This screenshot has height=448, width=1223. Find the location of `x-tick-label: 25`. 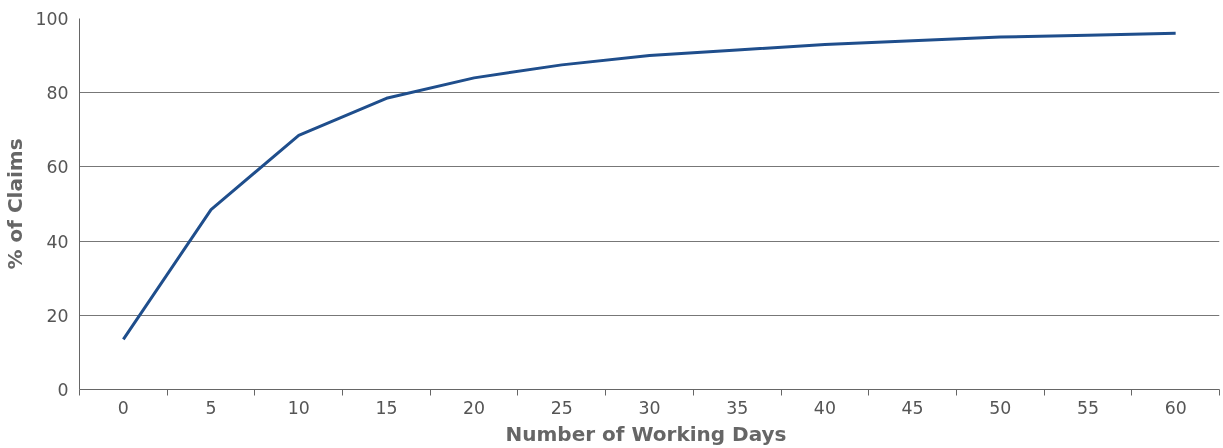

x-tick-label: 25 is located at coordinates (561, 407).